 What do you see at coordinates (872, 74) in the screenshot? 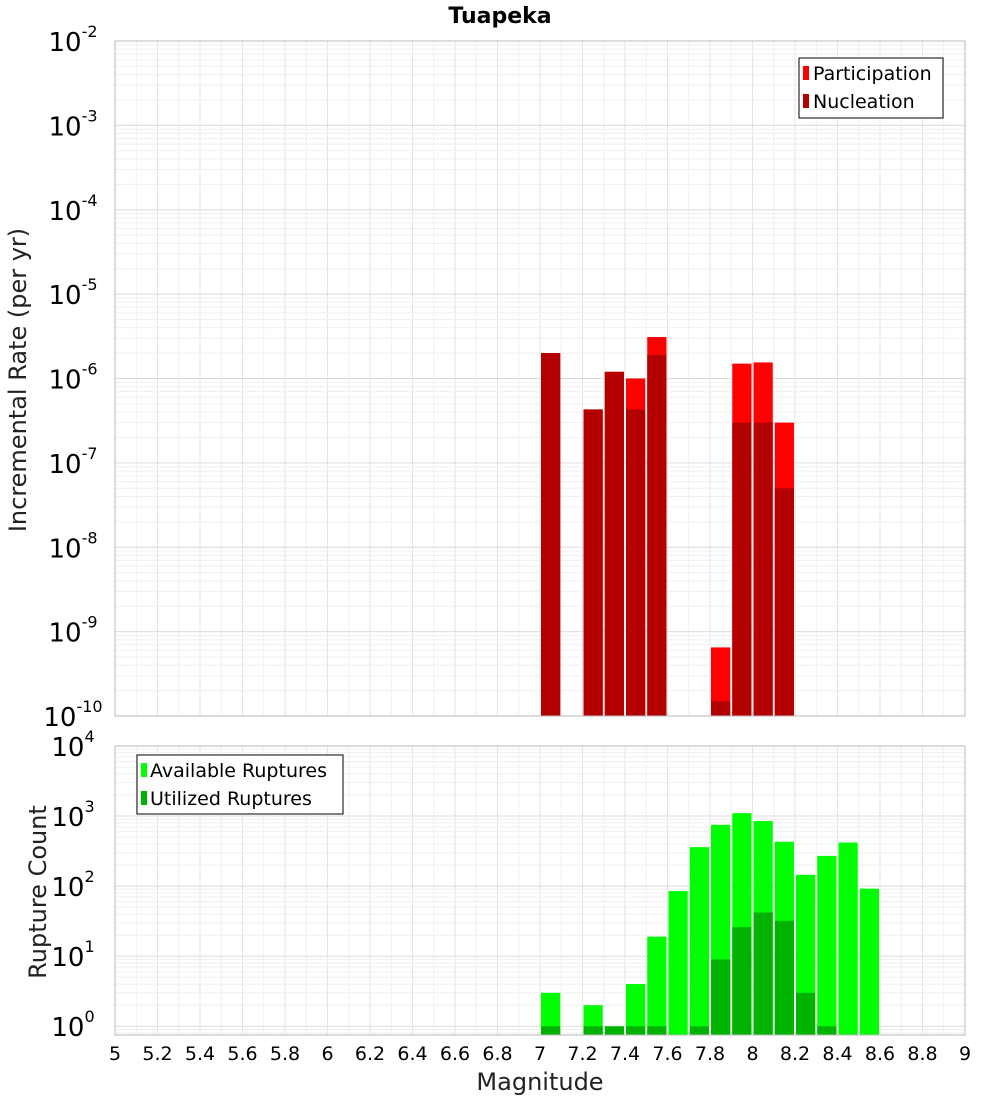
I see `legend-label-participation: Participation` at bounding box center [872, 74].